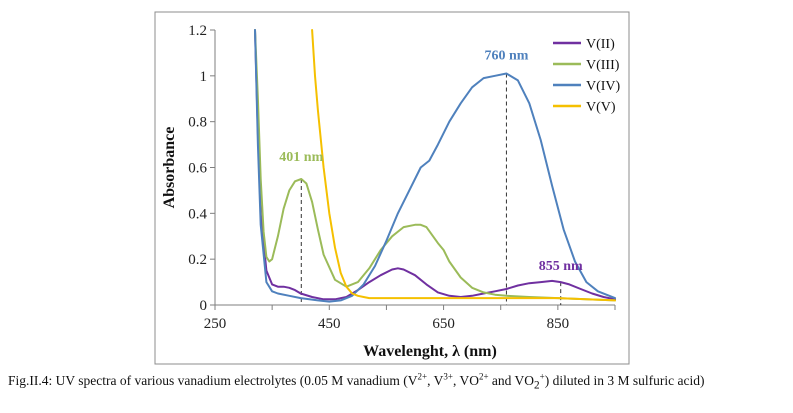 This screenshot has height=413, width=793. I want to click on caption-text: , VO, so click(465, 380).